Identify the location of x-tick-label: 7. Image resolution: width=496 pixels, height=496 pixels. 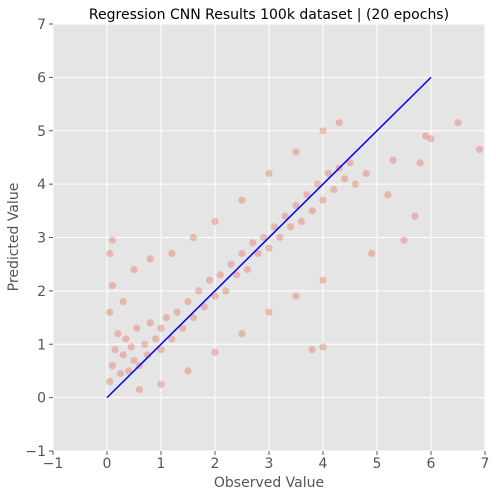
(485, 464).